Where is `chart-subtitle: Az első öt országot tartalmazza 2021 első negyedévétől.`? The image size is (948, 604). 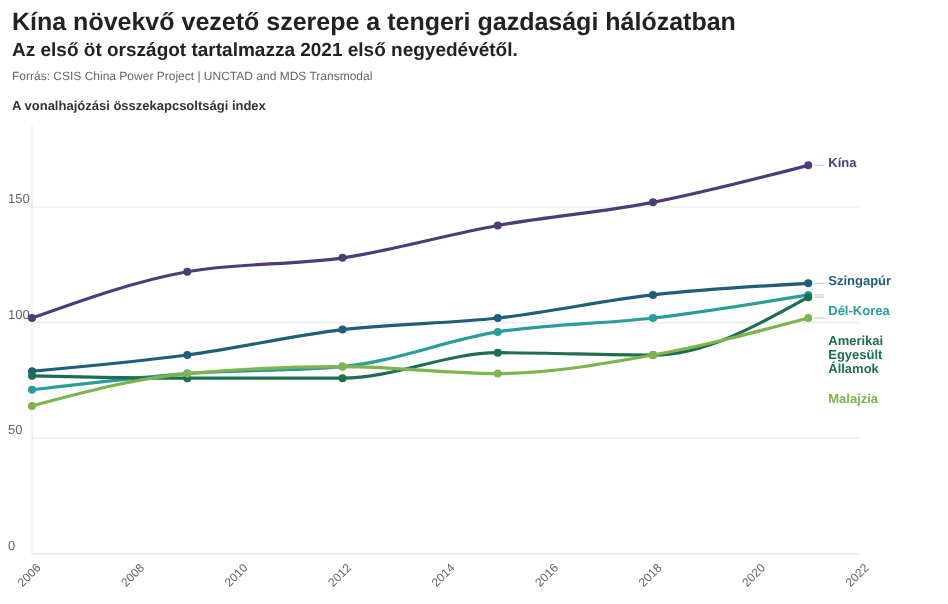
chart-subtitle: Az első öt országot tartalmazza 2021 első negyedévétől. is located at coordinates (265, 51).